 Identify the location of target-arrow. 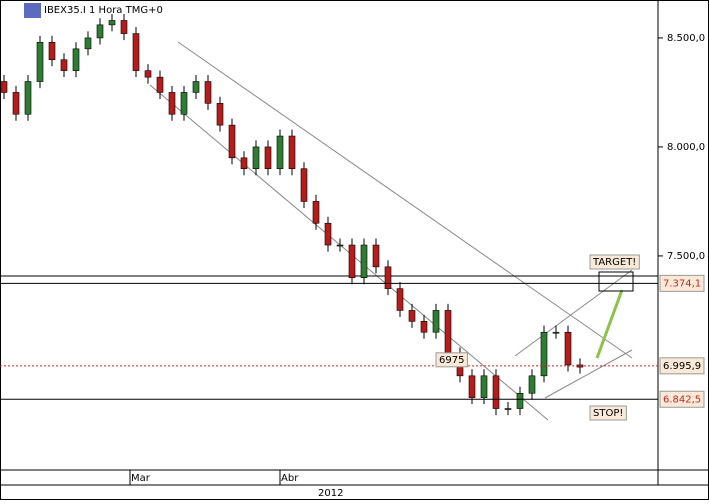
(609, 324).